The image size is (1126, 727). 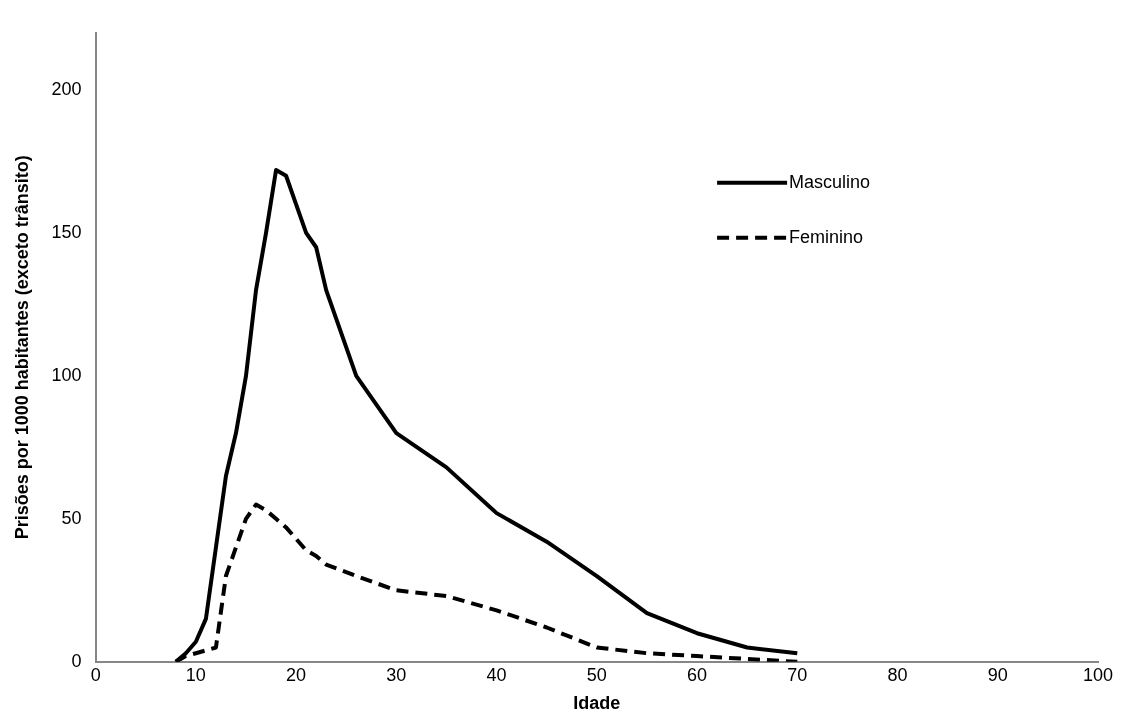 What do you see at coordinates (66, 374) in the screenshot?
I see `y-tick-label: 100` at bounding box center [66, 374].